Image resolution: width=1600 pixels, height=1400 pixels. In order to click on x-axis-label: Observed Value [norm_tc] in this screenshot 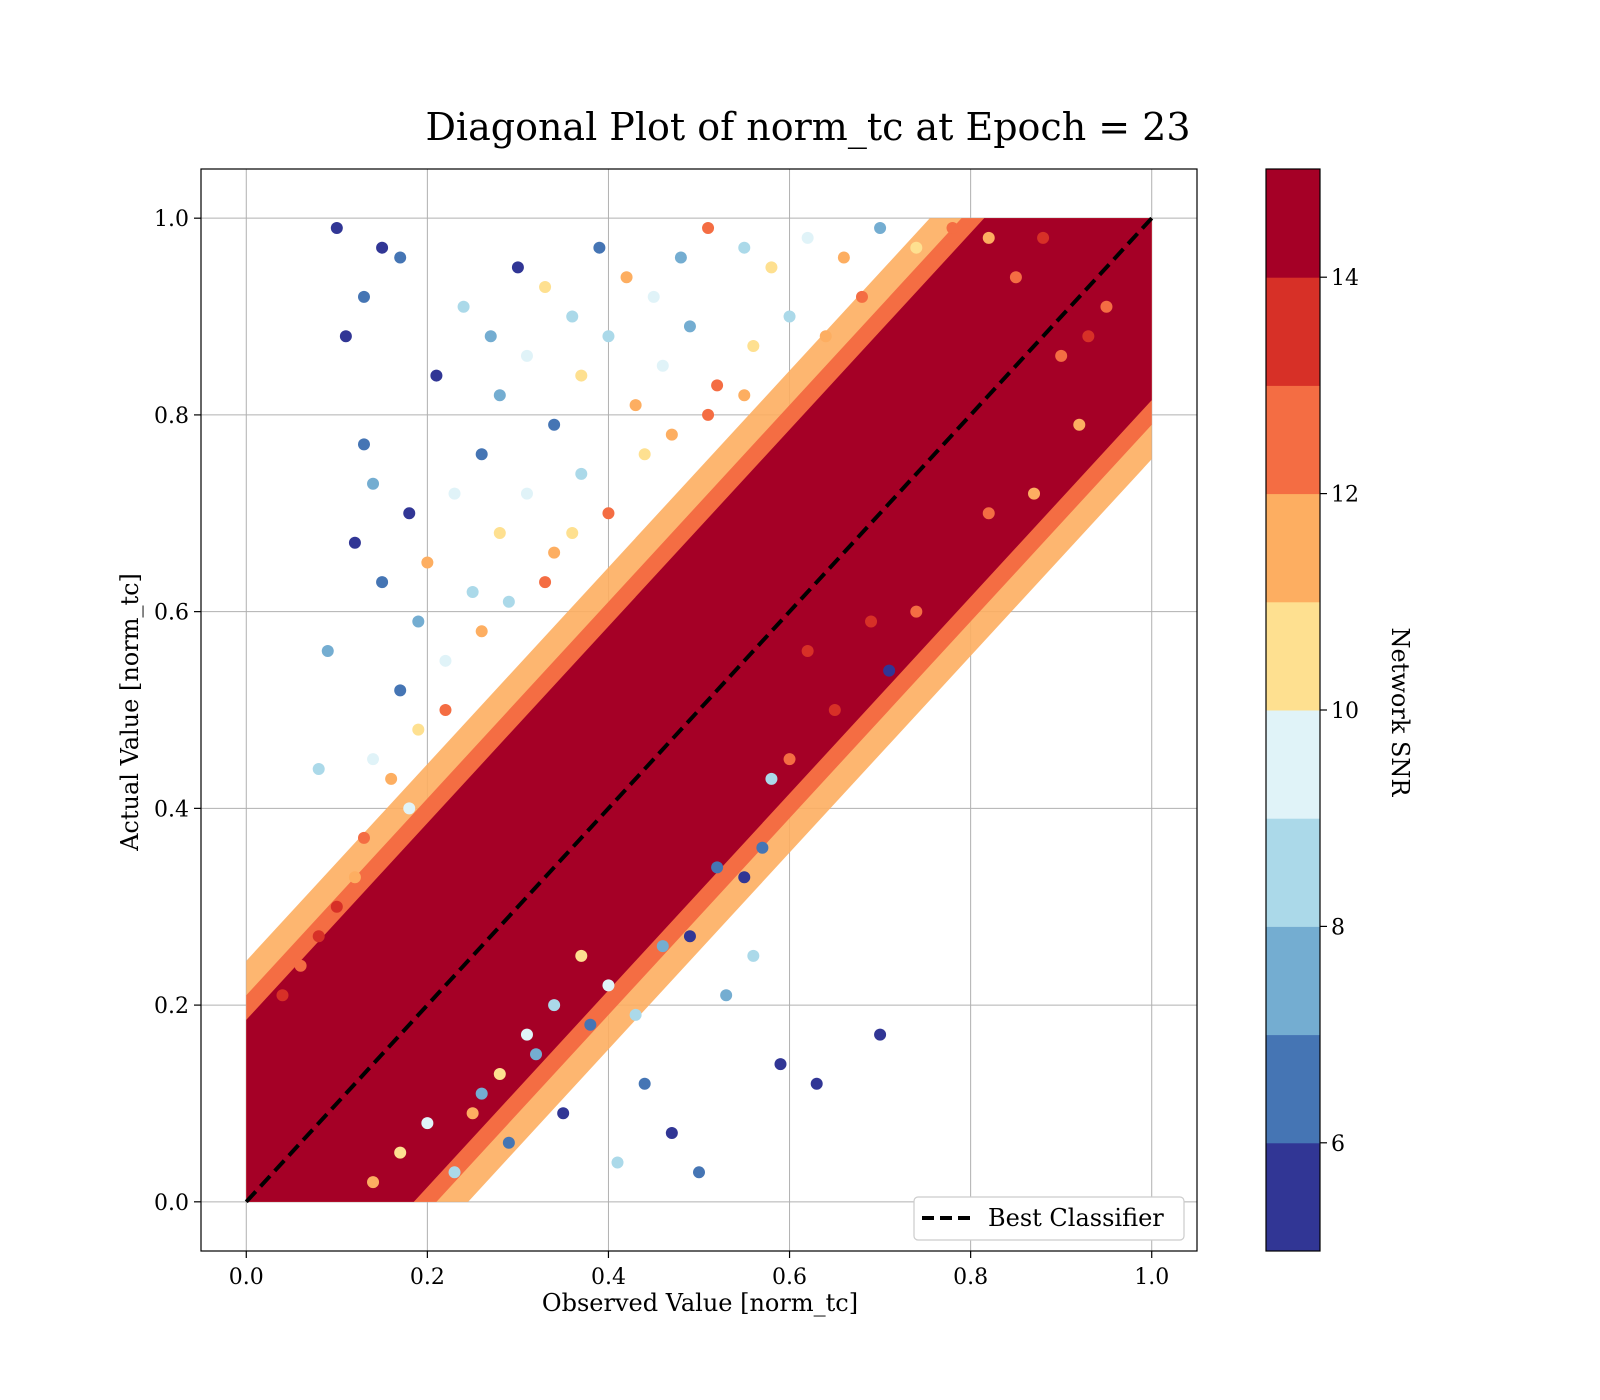, I will do `click(700, 1303)`.